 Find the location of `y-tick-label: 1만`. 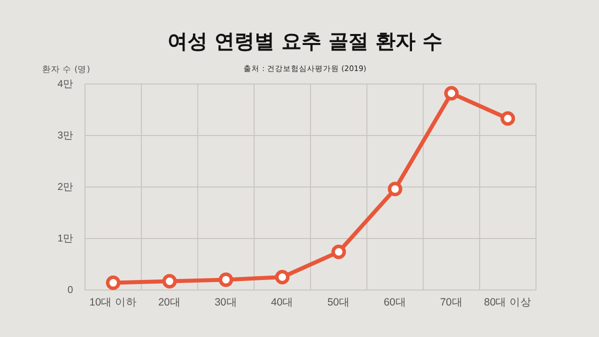

y-tick-label: 1만 is located at coordinates (65, 239).